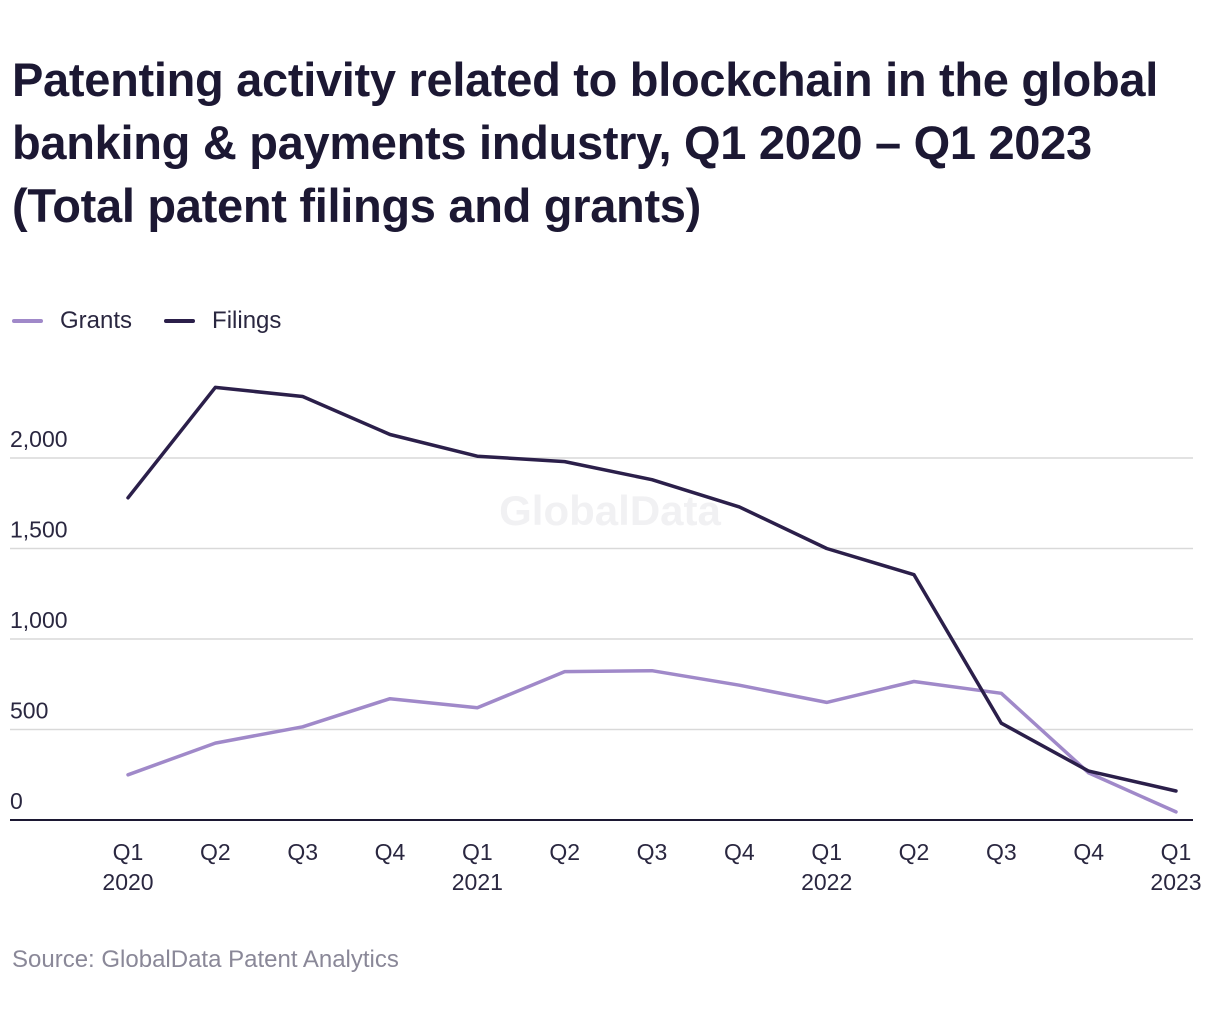 The height and width of the screenshot is (1020, 1220). I want to click on legend-item-grants: Grants, so click(72, 321).